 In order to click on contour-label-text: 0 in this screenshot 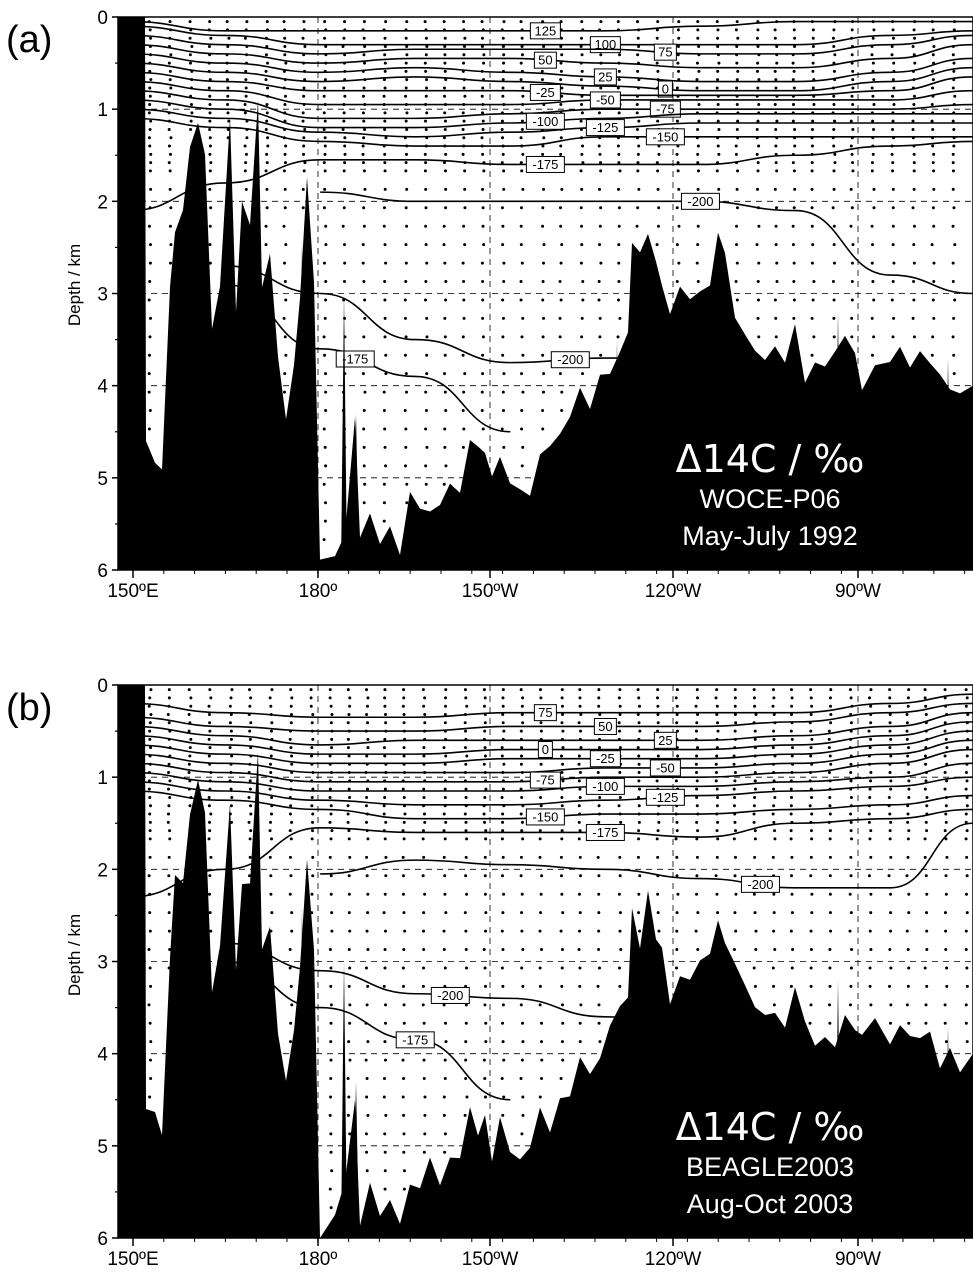, I will do `click(665, 89)`.